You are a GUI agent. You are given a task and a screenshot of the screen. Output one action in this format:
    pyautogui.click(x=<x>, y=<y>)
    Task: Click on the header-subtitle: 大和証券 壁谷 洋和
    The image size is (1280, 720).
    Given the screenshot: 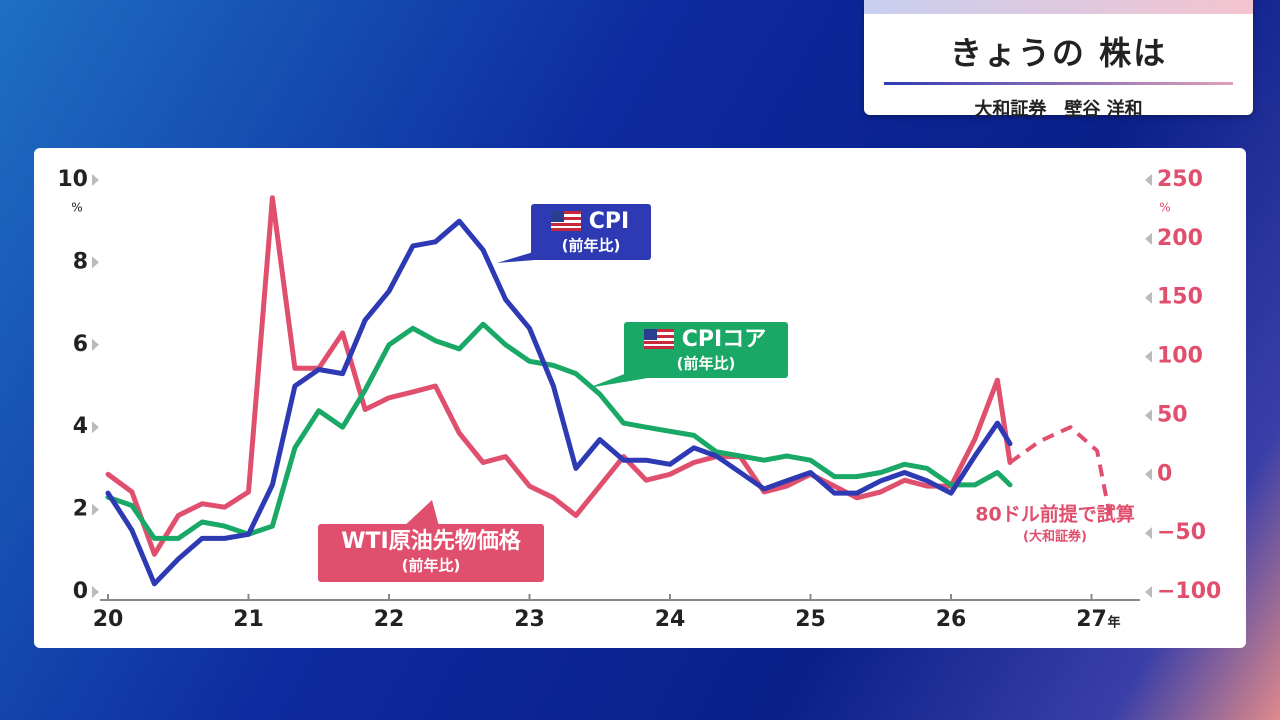 What is the action you would take?
    pyautogui.click(x=1058, y=109)
    